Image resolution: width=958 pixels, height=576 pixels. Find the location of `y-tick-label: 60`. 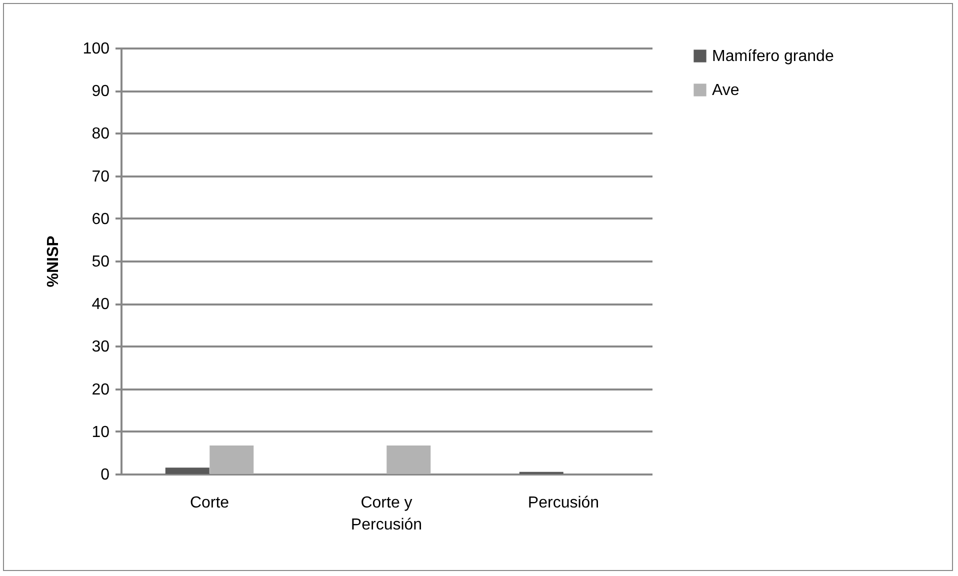

y-tick-label: 60 is located at coordinates (101, 219).